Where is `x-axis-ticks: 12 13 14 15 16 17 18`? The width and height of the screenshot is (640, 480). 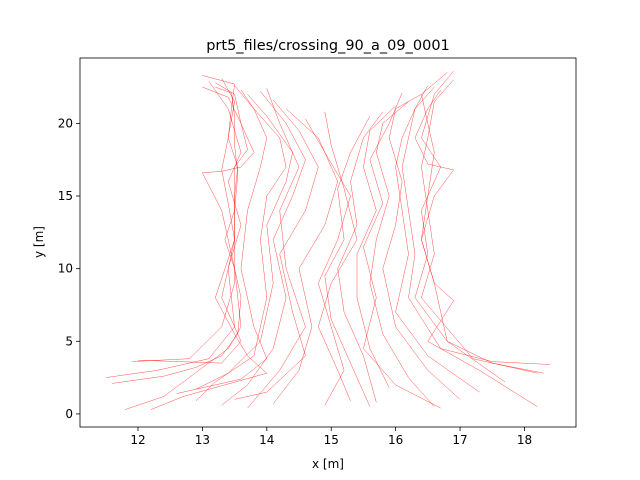 x-axis-ticks: 12 13 14 15 16 17 18 is located at coordinates (331, 437).